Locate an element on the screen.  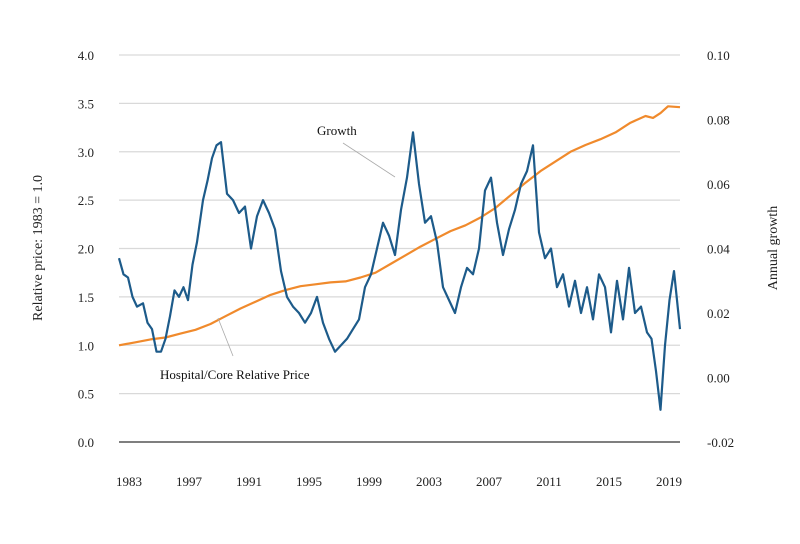
x-tick-label: 2015 is located at coordinates (609, 481).